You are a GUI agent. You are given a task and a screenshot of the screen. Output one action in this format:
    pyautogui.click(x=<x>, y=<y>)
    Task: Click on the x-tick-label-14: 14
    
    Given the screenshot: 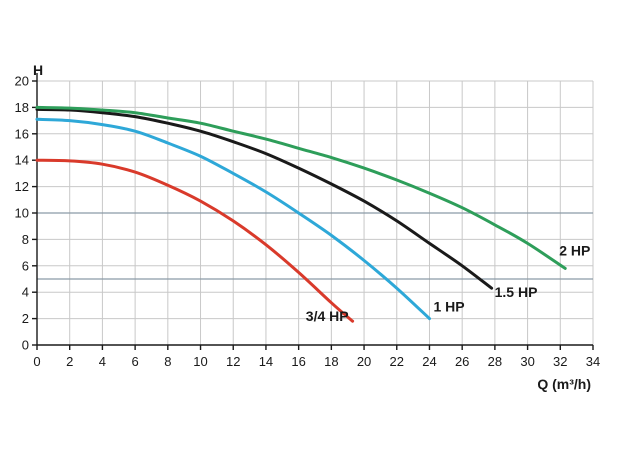 What is the action you would take?
    pyautogui.click(x=266, y=361)
    